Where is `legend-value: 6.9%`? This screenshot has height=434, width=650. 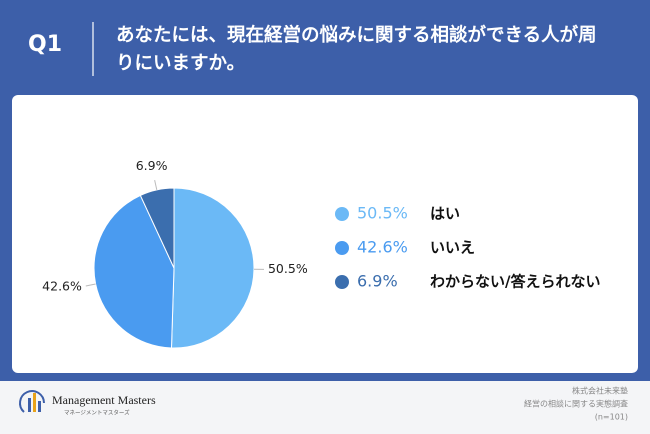 legend-value: 6.9% is located at coordinates (377, 281).